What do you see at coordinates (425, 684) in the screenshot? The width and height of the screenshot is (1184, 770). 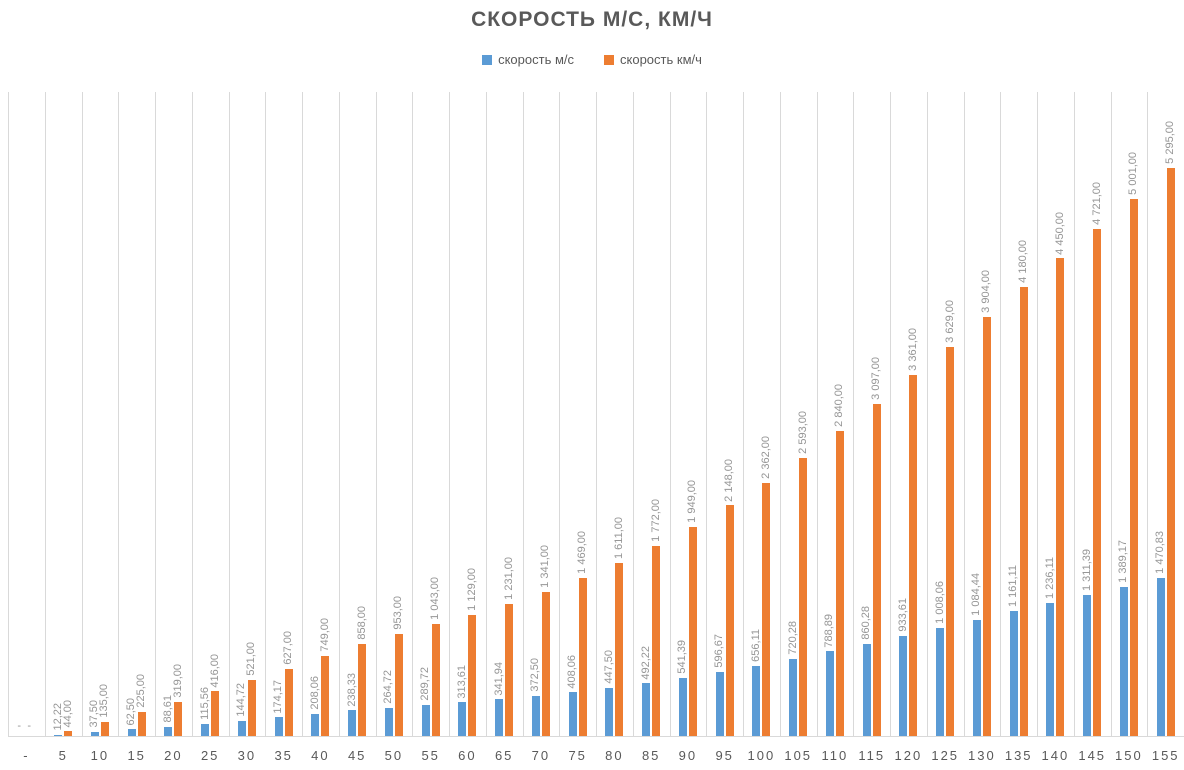 I see `bar-label-ms: 289,72` at bounding box center [425, 684].